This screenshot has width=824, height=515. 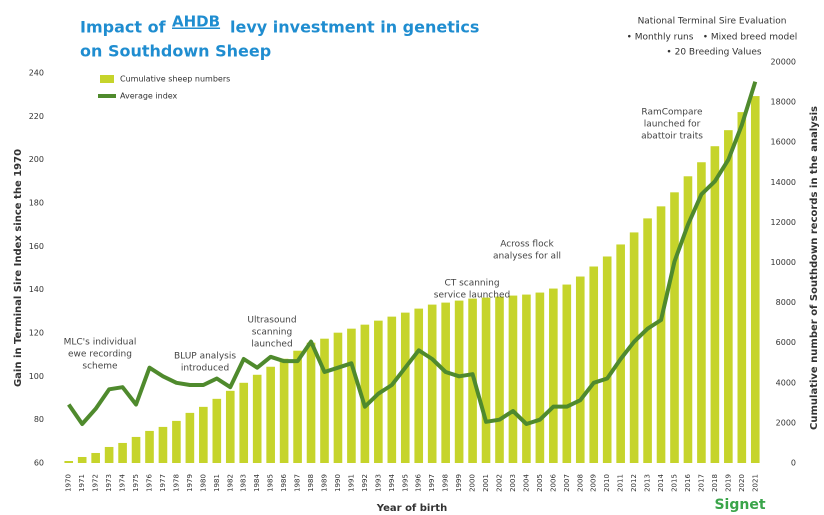 What do you see at coordinates (244, 483) in the screenshot?
I see `x-tick-label: 1983` at bounding box center [244, 483].